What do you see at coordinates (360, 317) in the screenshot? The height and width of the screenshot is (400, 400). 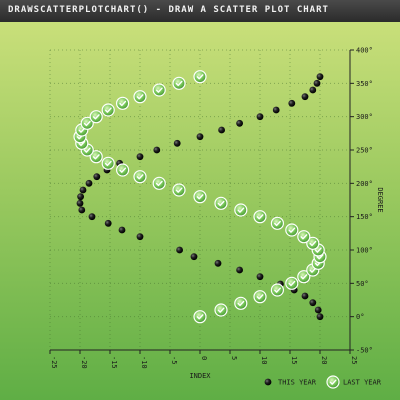 I see `y-tick-label: 0°` at bounding box center [360, 317].